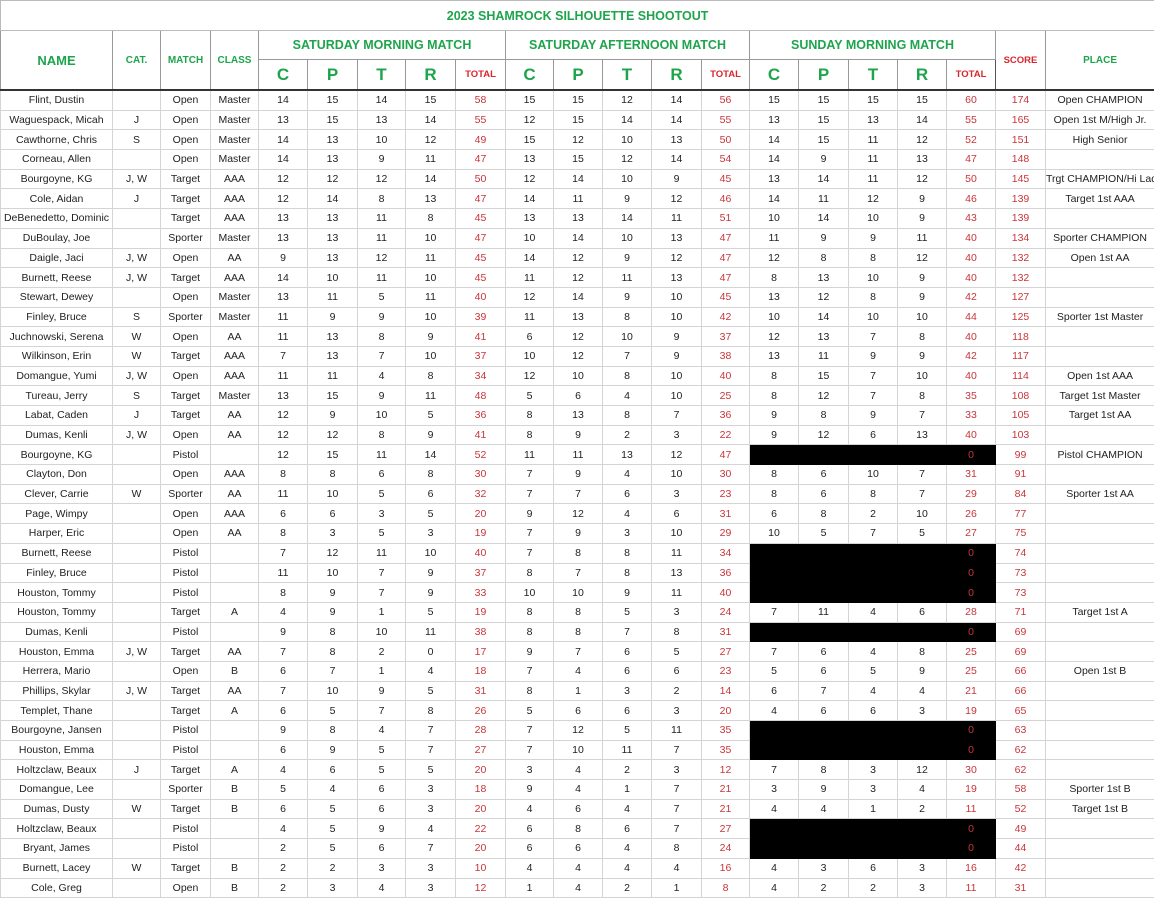 This screenshot has width=1154, height=900. I want to click on cell-sun-r: 5, so click(922, 533).